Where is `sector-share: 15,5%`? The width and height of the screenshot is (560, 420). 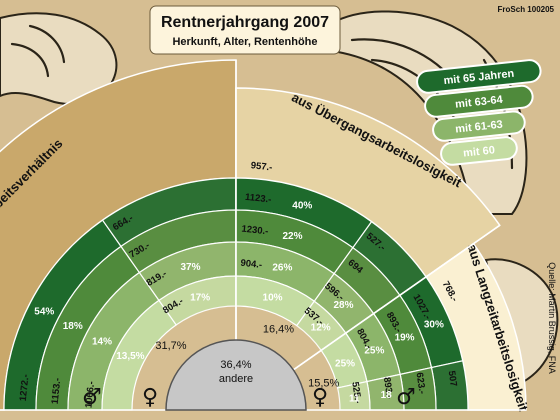
sector-share: 15,5% is located at coordinates (323, 383).